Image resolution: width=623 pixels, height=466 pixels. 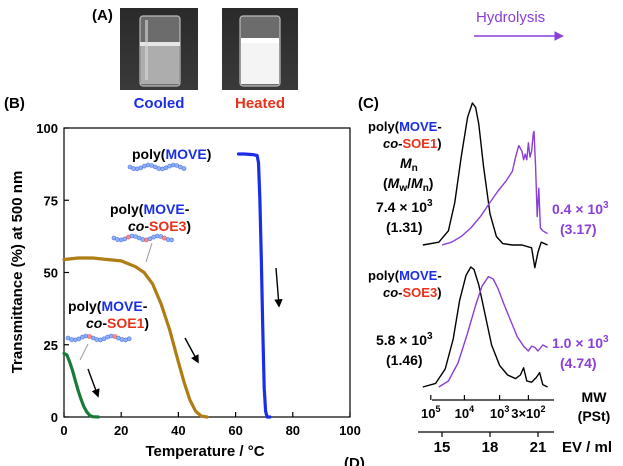 What do you see at coordinates (47, 128) in the screenshot?
I see `b-y-tick-label: 100` at bounding box center [47, 128].